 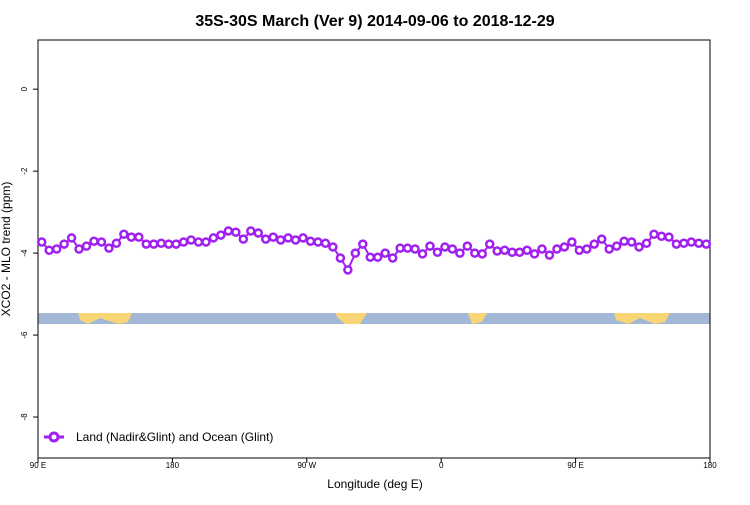 I want to click on y-tick-label: -4, so click(x=24, y=253).